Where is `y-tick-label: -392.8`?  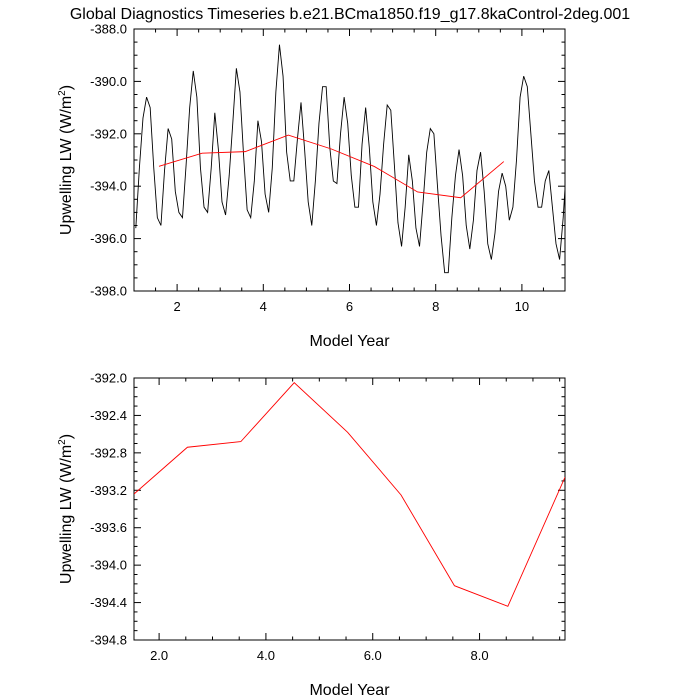 y-tick-label: -392.8 is located at coordinates (108, 452).